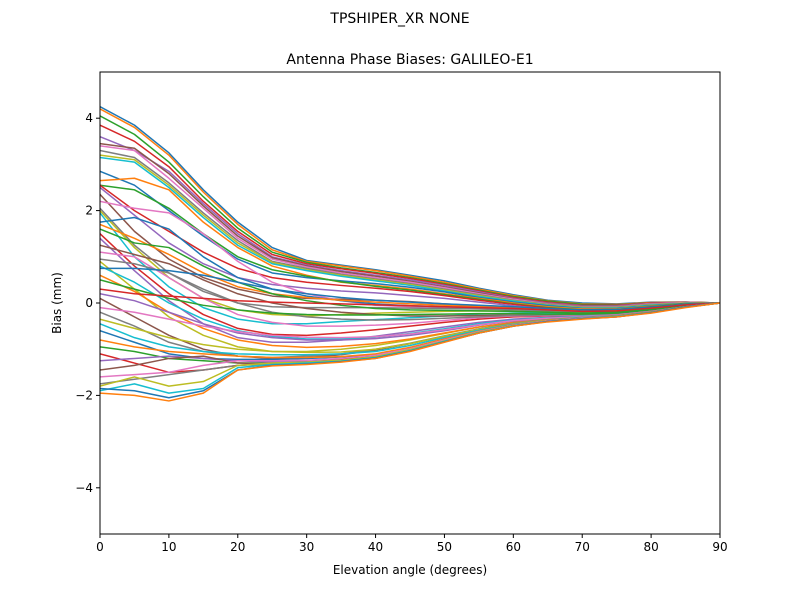 This screenshot has width=800, height=600. What do you see at coordinates (57, 303) in the screenshot?
I see `y-axis-label: Bias (mm)` at bounding box center [57, 303].